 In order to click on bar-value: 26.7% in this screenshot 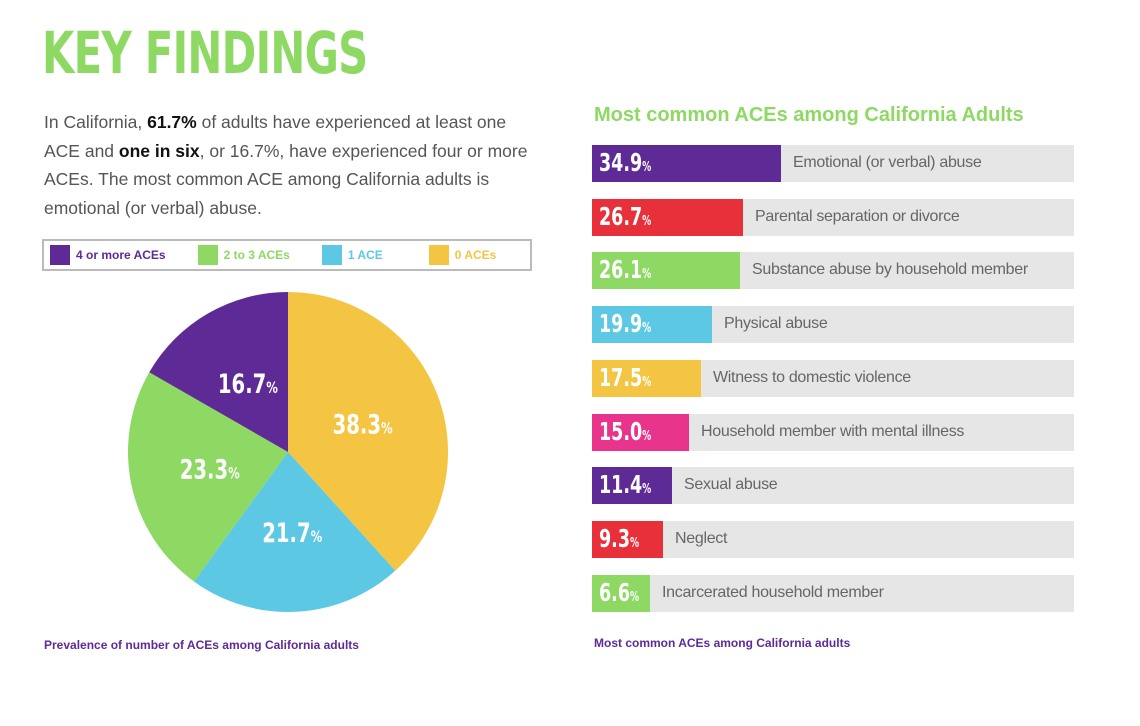, I will do `click(625, 216)`.